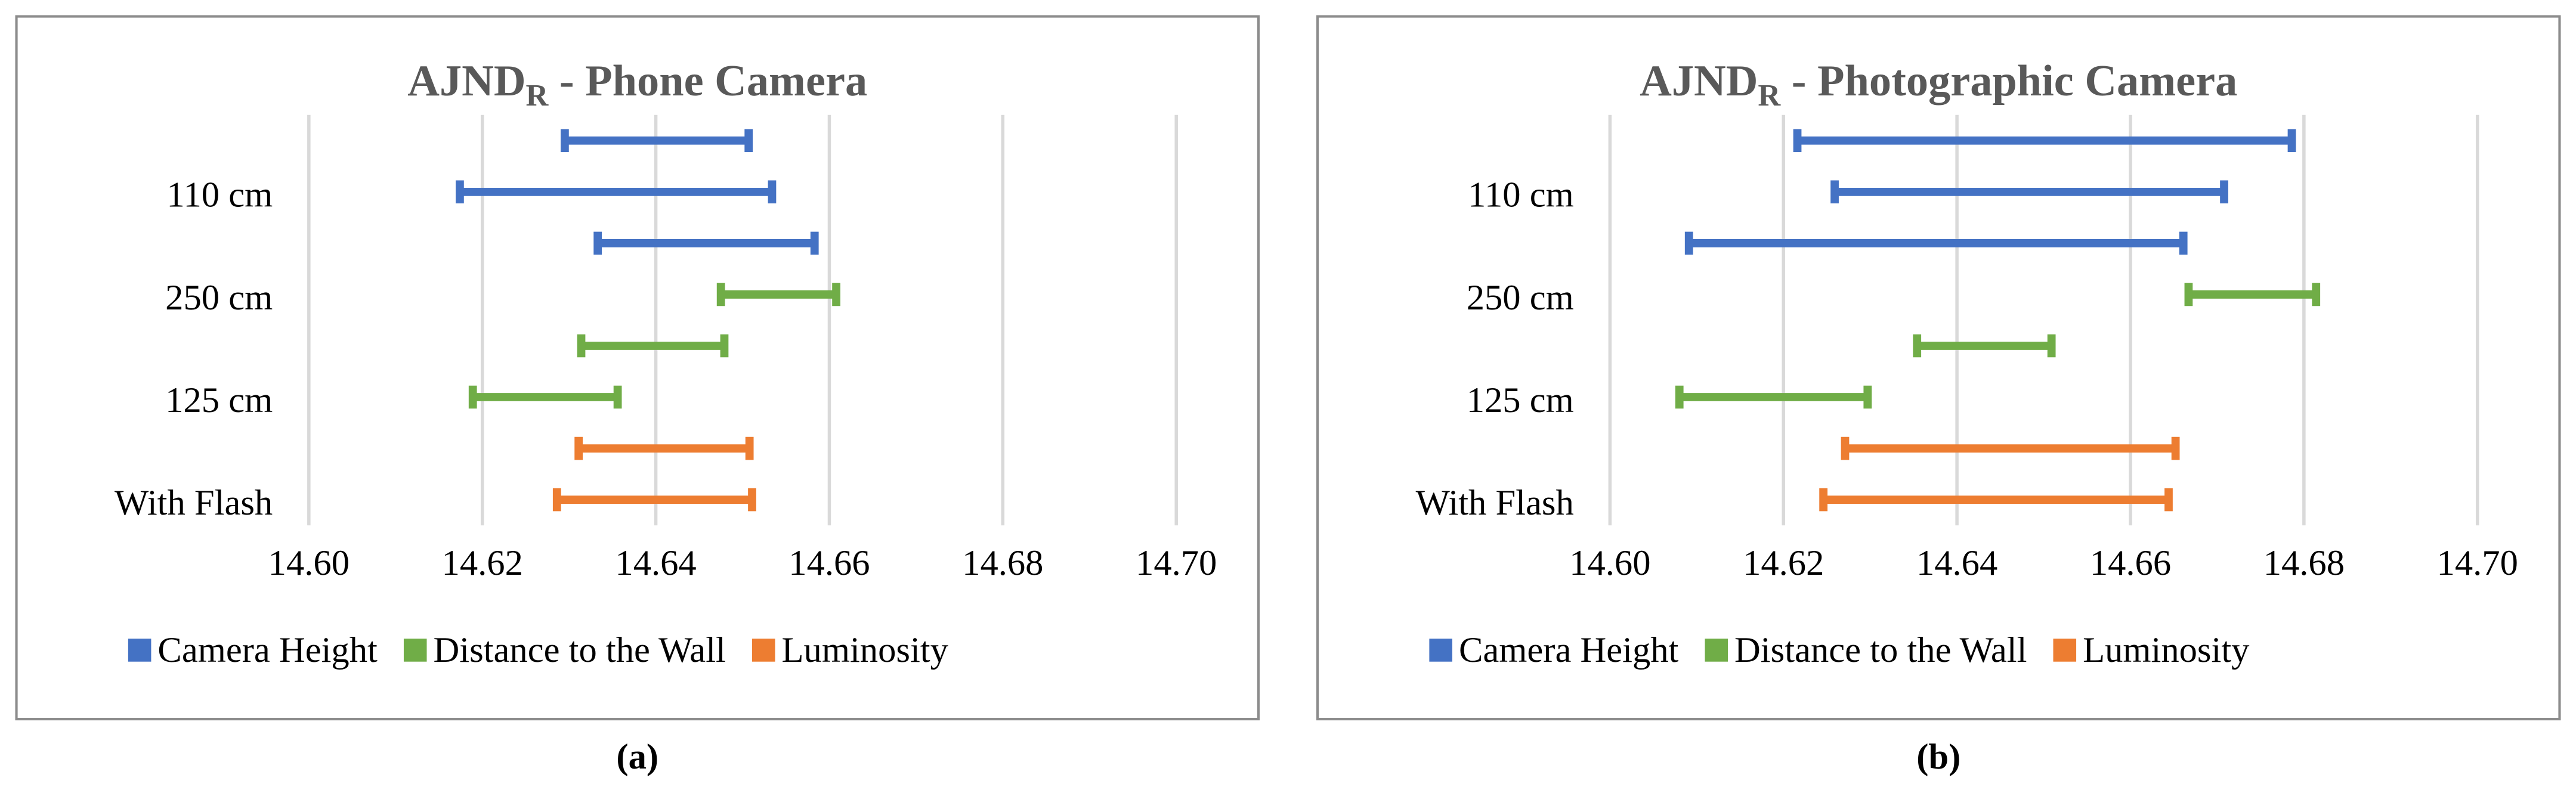  I want to click on chart-title: AJNDR - Photographic Camera, so click(1938, 85).